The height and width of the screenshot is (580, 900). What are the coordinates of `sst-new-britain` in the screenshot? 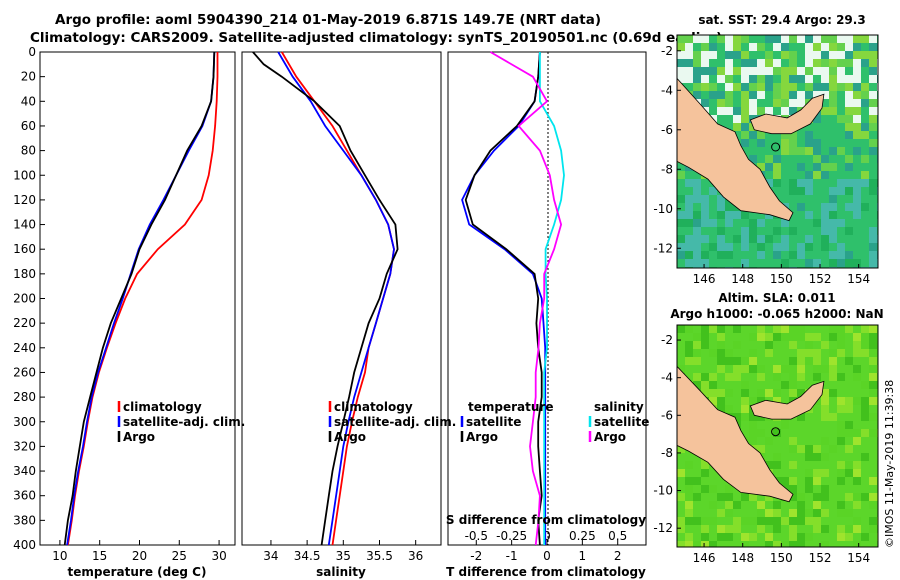 It's located at (787, 114).